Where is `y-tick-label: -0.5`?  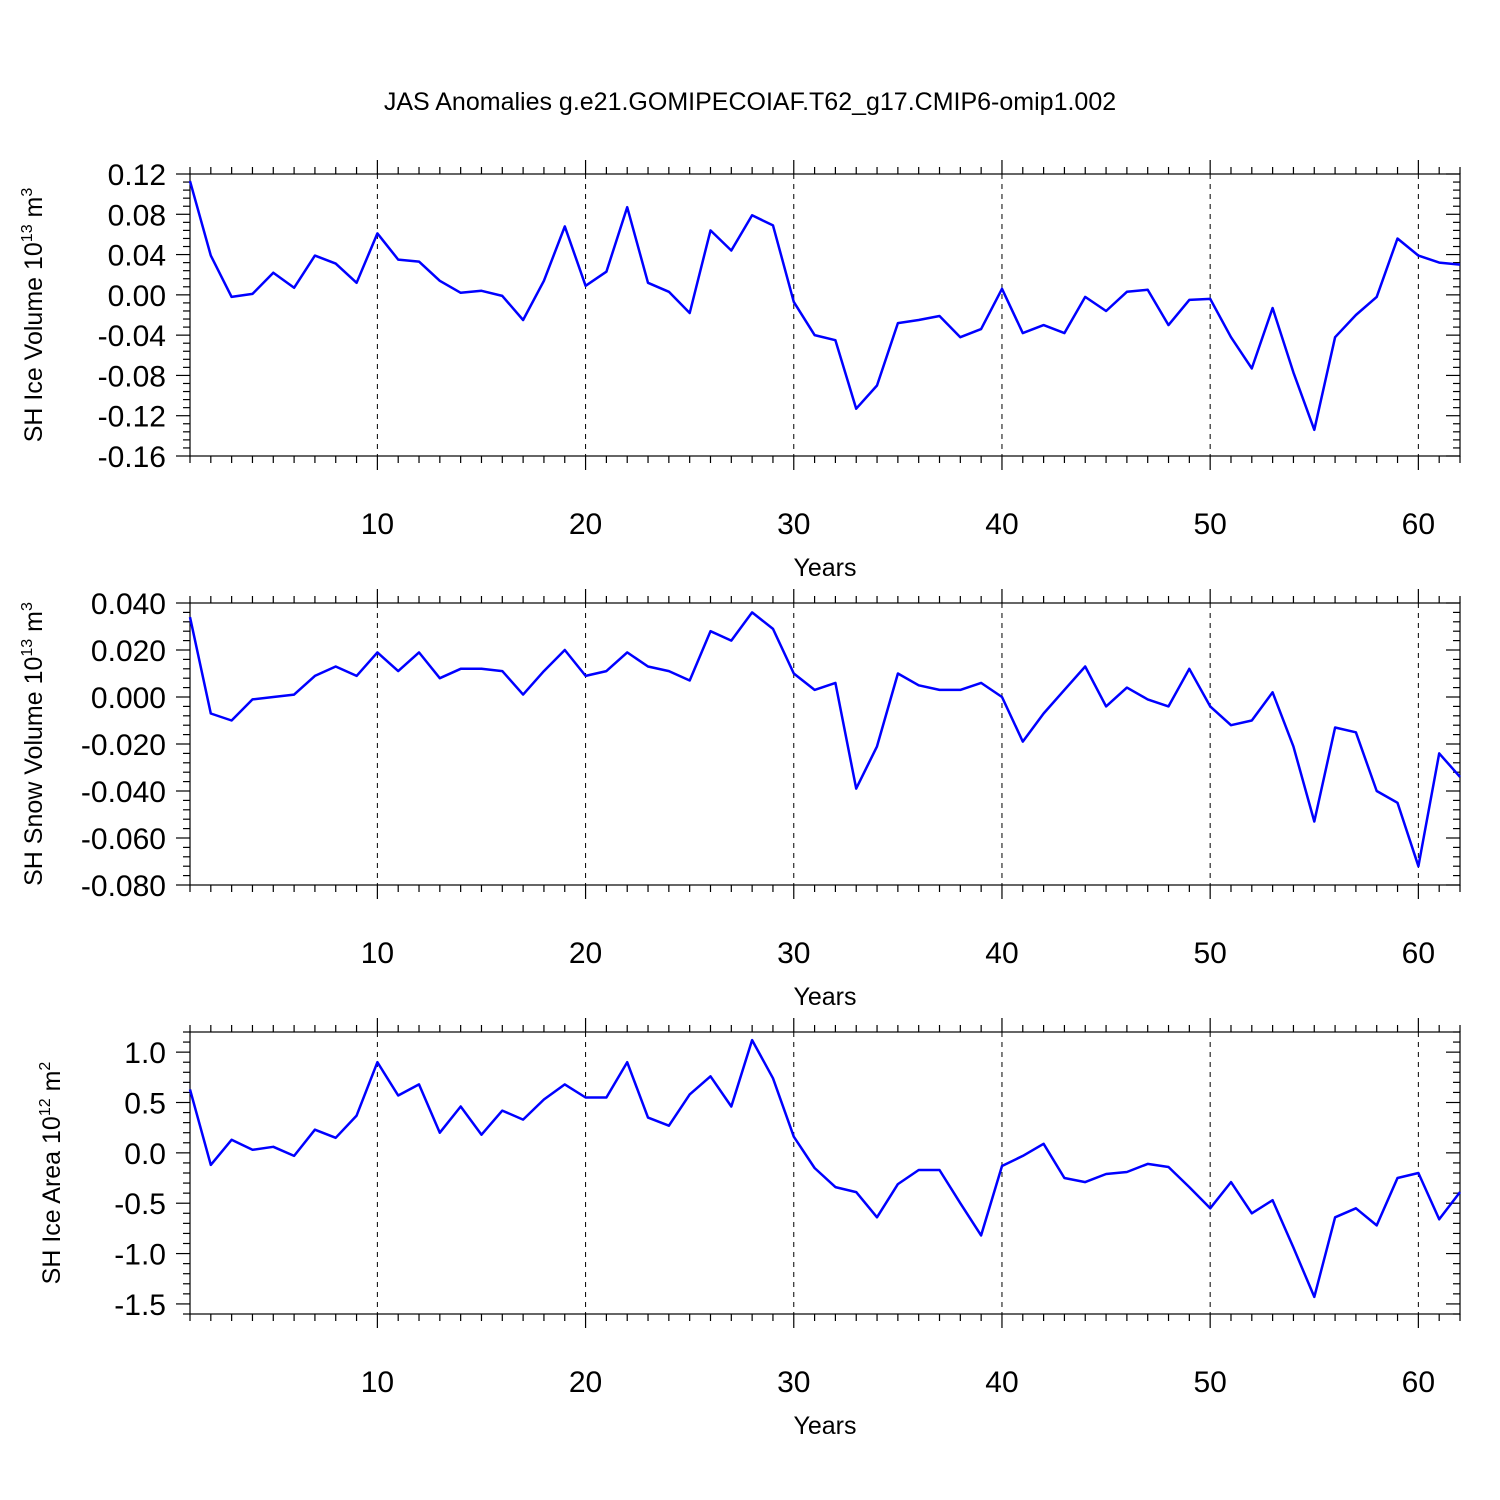 y-tick-label: -0.5 is located at coordinates (140, 1204).